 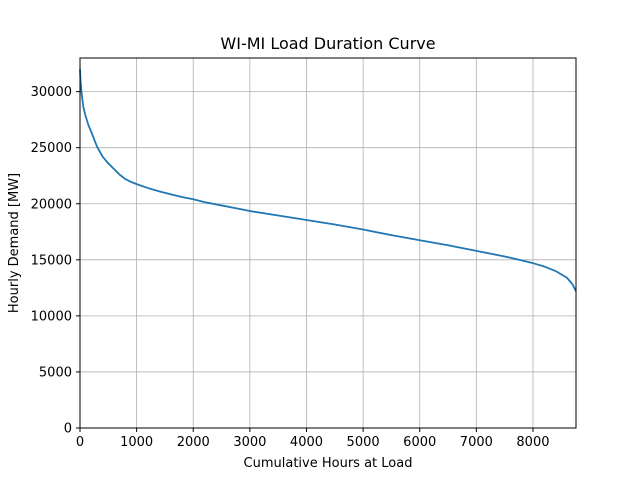 What do you see at coordinates (328, 463) in the screenshot?
I see `x-axis-title: Cumulative Hours at Load` at bounding box center [328, 463].